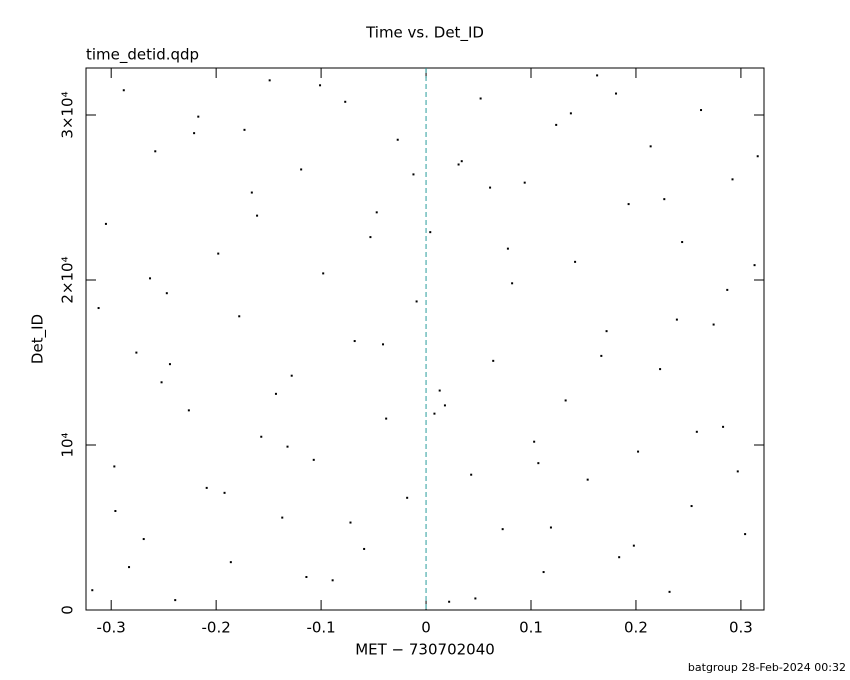  I want to click on x-tick-label: 0.2, so click(636, 628).